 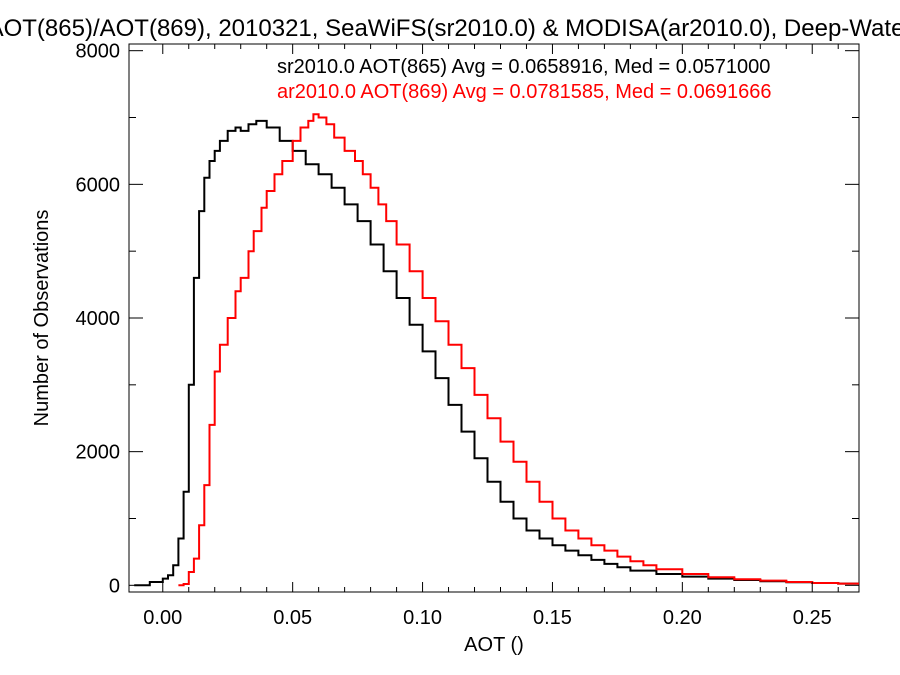 What do you see at coordinates (114, 586) in the screenshot?
I see `y-tick-label: 0` at bounding box center [114, 586].